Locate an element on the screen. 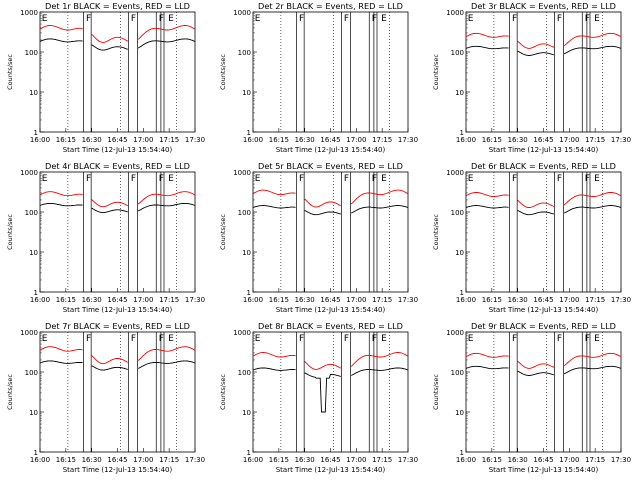  panel-title: Det 4r BLACK = Events, RED = LLD is located at coordinates (117, 166).